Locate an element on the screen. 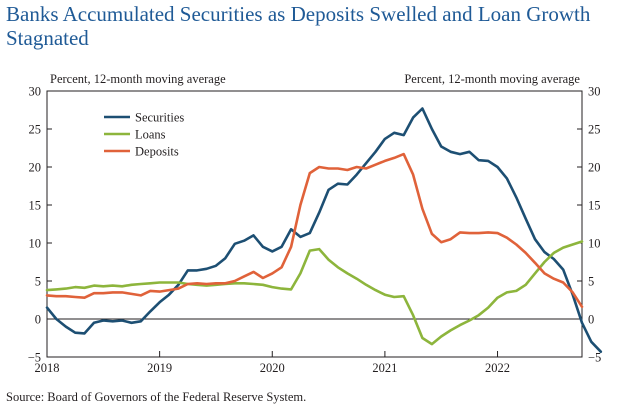 This screenshot has height=413, width=622. y-tick-label-left: 0 is located at coordinates (38, 320).